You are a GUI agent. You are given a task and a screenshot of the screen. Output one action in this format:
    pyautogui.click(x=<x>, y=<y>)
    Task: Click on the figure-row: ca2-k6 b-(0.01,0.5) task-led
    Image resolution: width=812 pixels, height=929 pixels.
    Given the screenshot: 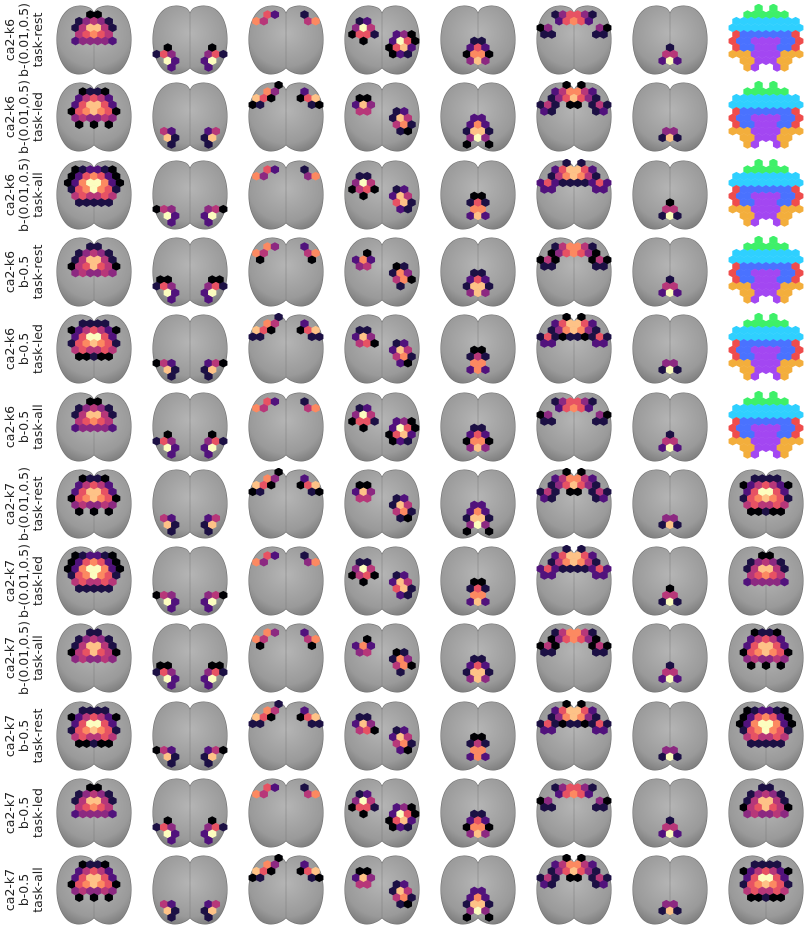 What is the action you would take?
    pyautogui.click(x=406, y=117)
    